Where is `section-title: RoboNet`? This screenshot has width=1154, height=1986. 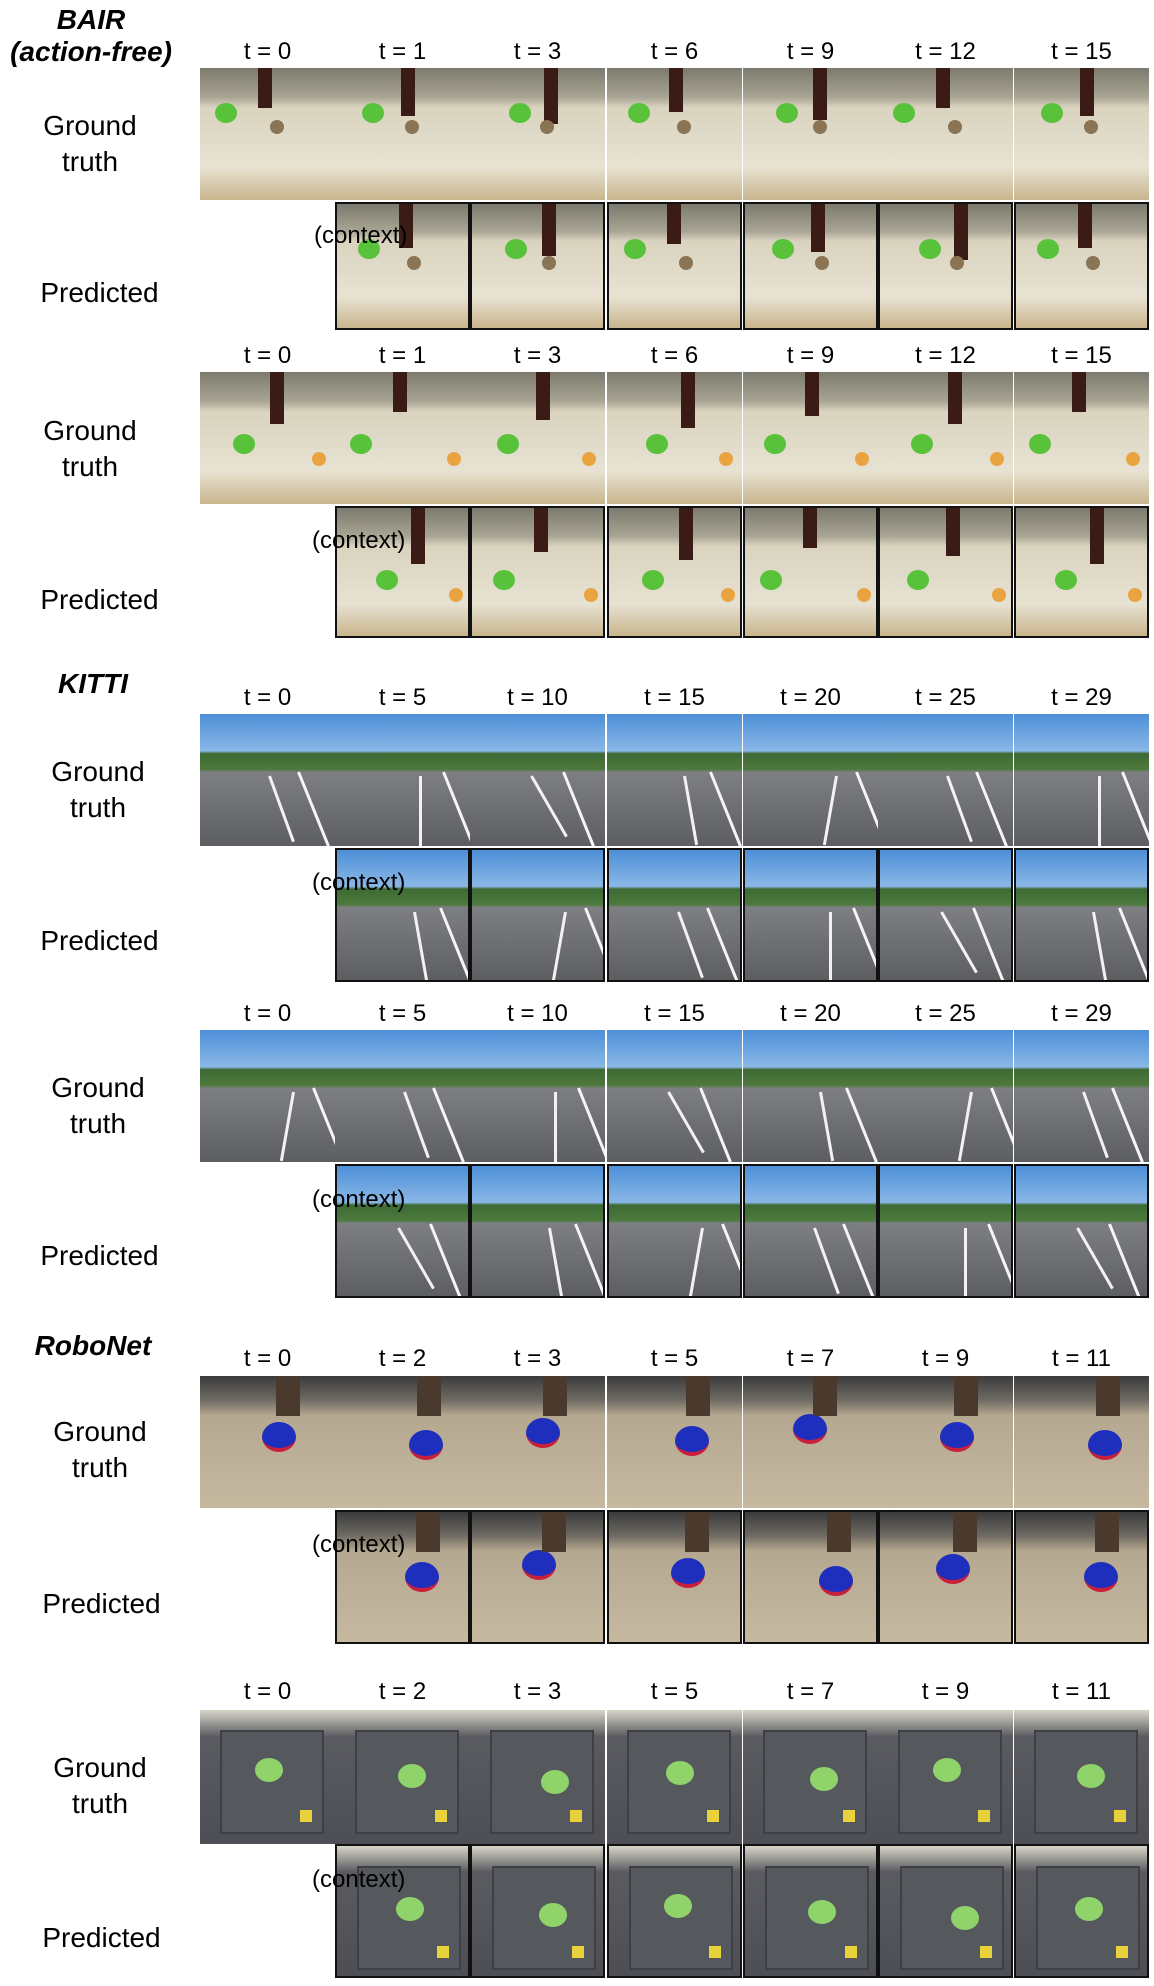 section-title: RoboNet is located at coordinates (93, 1345).